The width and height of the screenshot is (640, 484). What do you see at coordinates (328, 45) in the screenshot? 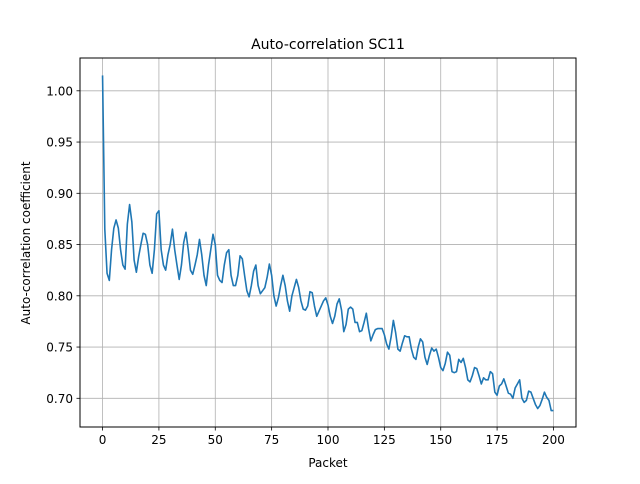
I see `chart-title: Auto-correlation SC11` at bounding box center [328, 45].